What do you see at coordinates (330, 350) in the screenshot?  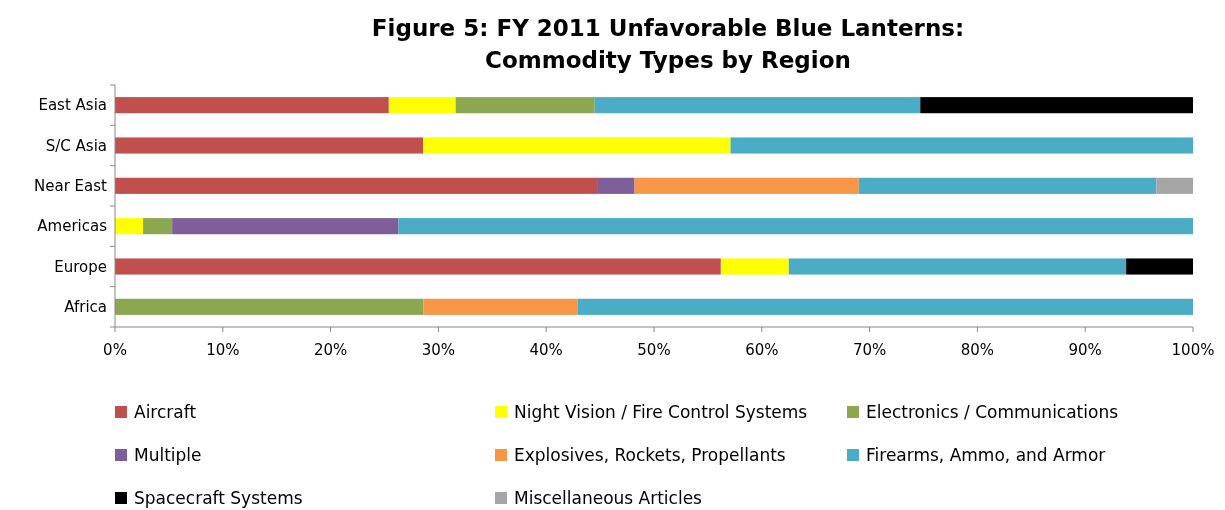 I see `x-tick-label: 20%` at bounding box center [330, 350].